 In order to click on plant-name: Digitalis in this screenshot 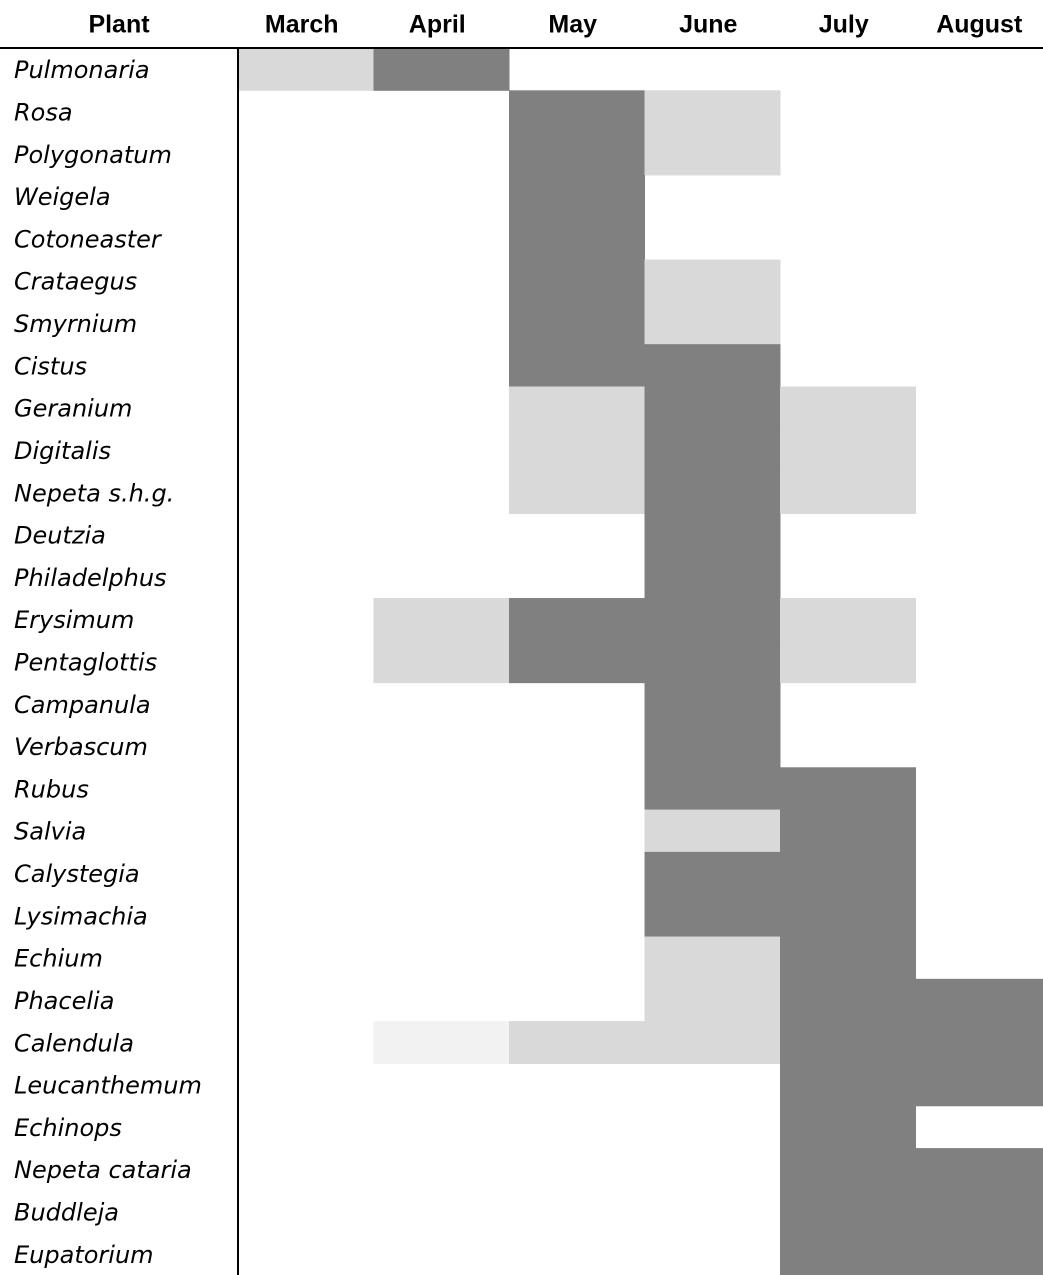, I will do `click(62, 451)`.